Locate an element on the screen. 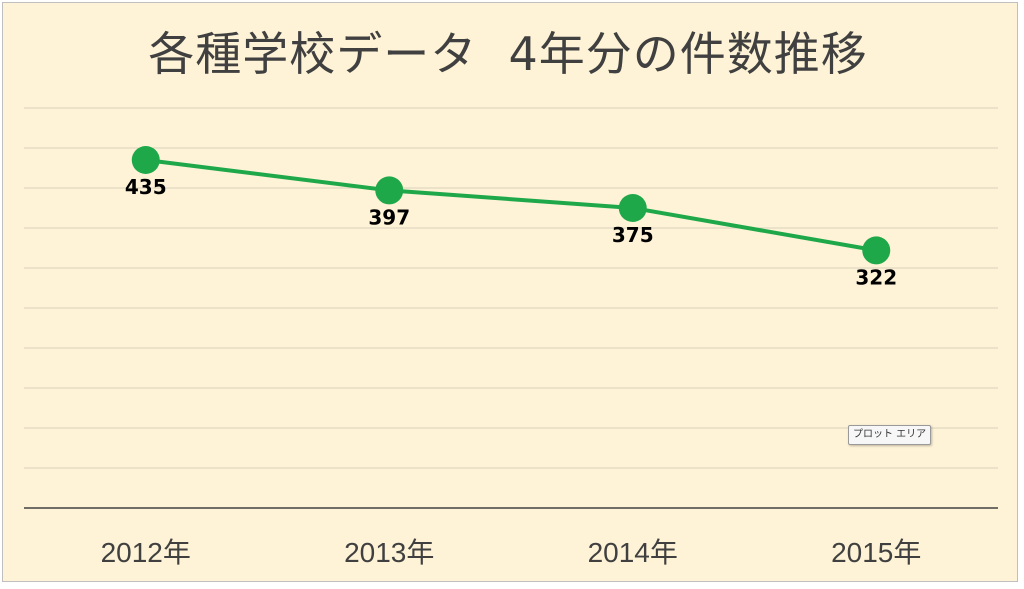 The height and width of the screenshot is (589, 1024). data-label: 435 is located at coordinates (146, 187).